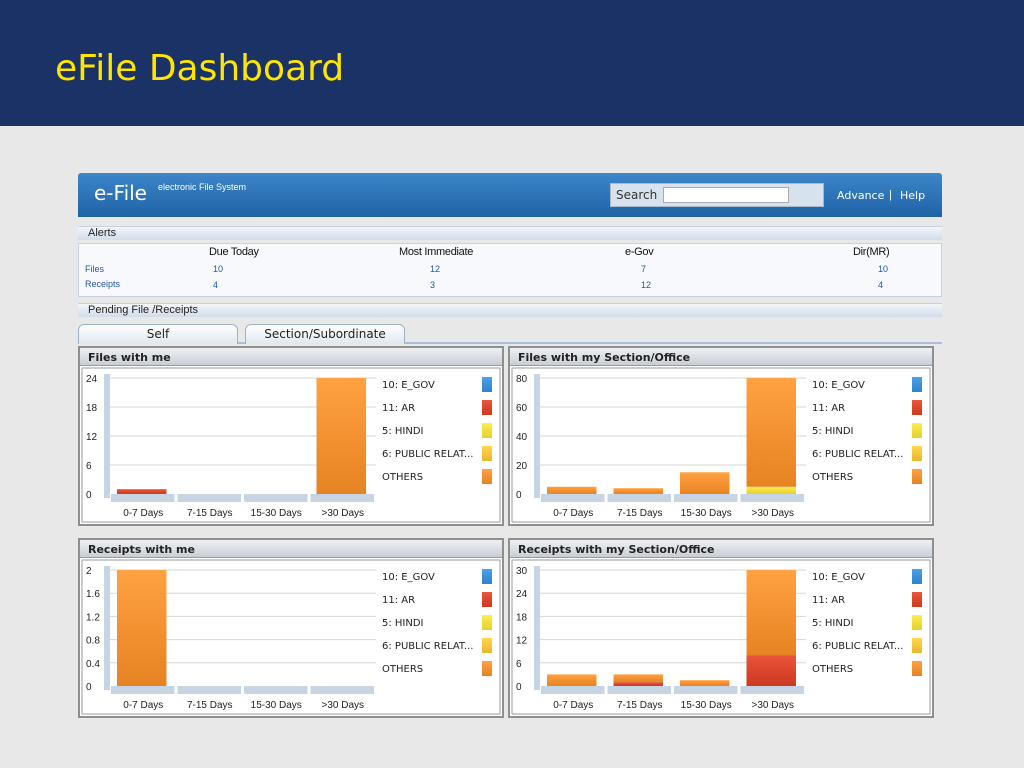 Image resolution: width=1024 pixels, height=768 pixels. What do you see at coordinates (103, 284) in the screenshot?
I see `alerts-row-receipts: Receipts` at bounding box center [103, 284].